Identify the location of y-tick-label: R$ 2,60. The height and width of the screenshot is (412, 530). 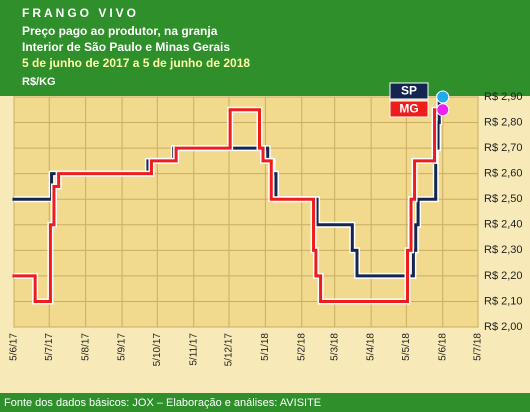
(503, 174).